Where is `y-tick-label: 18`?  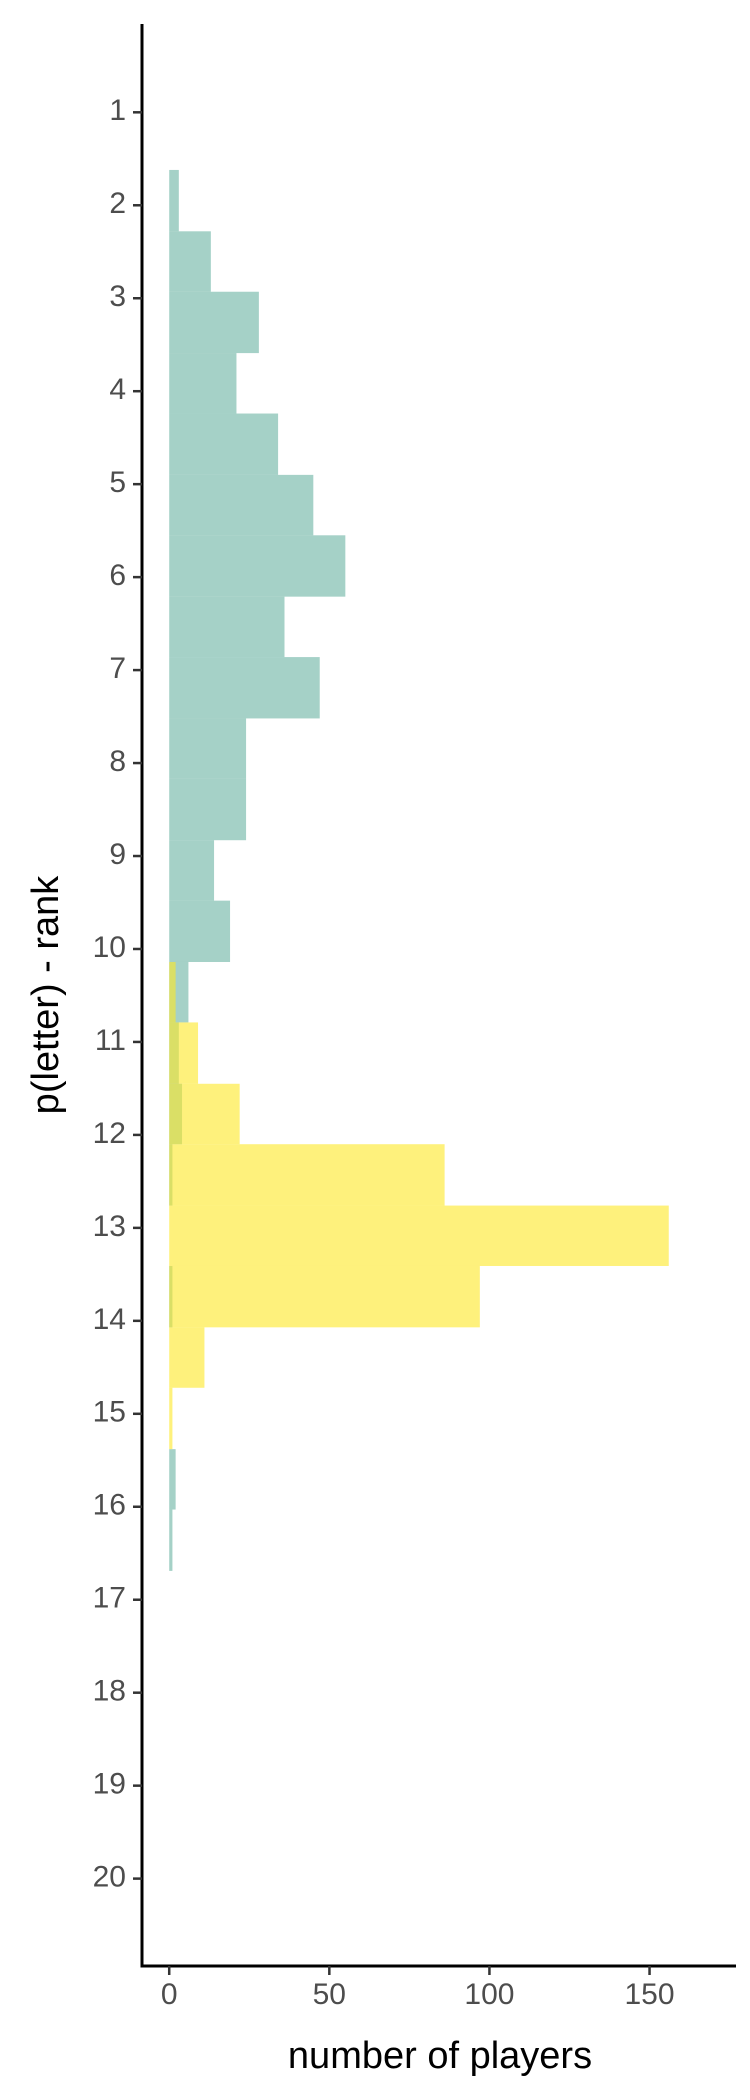 y-tick-label: 18 is located at coordinates (109, 1691).